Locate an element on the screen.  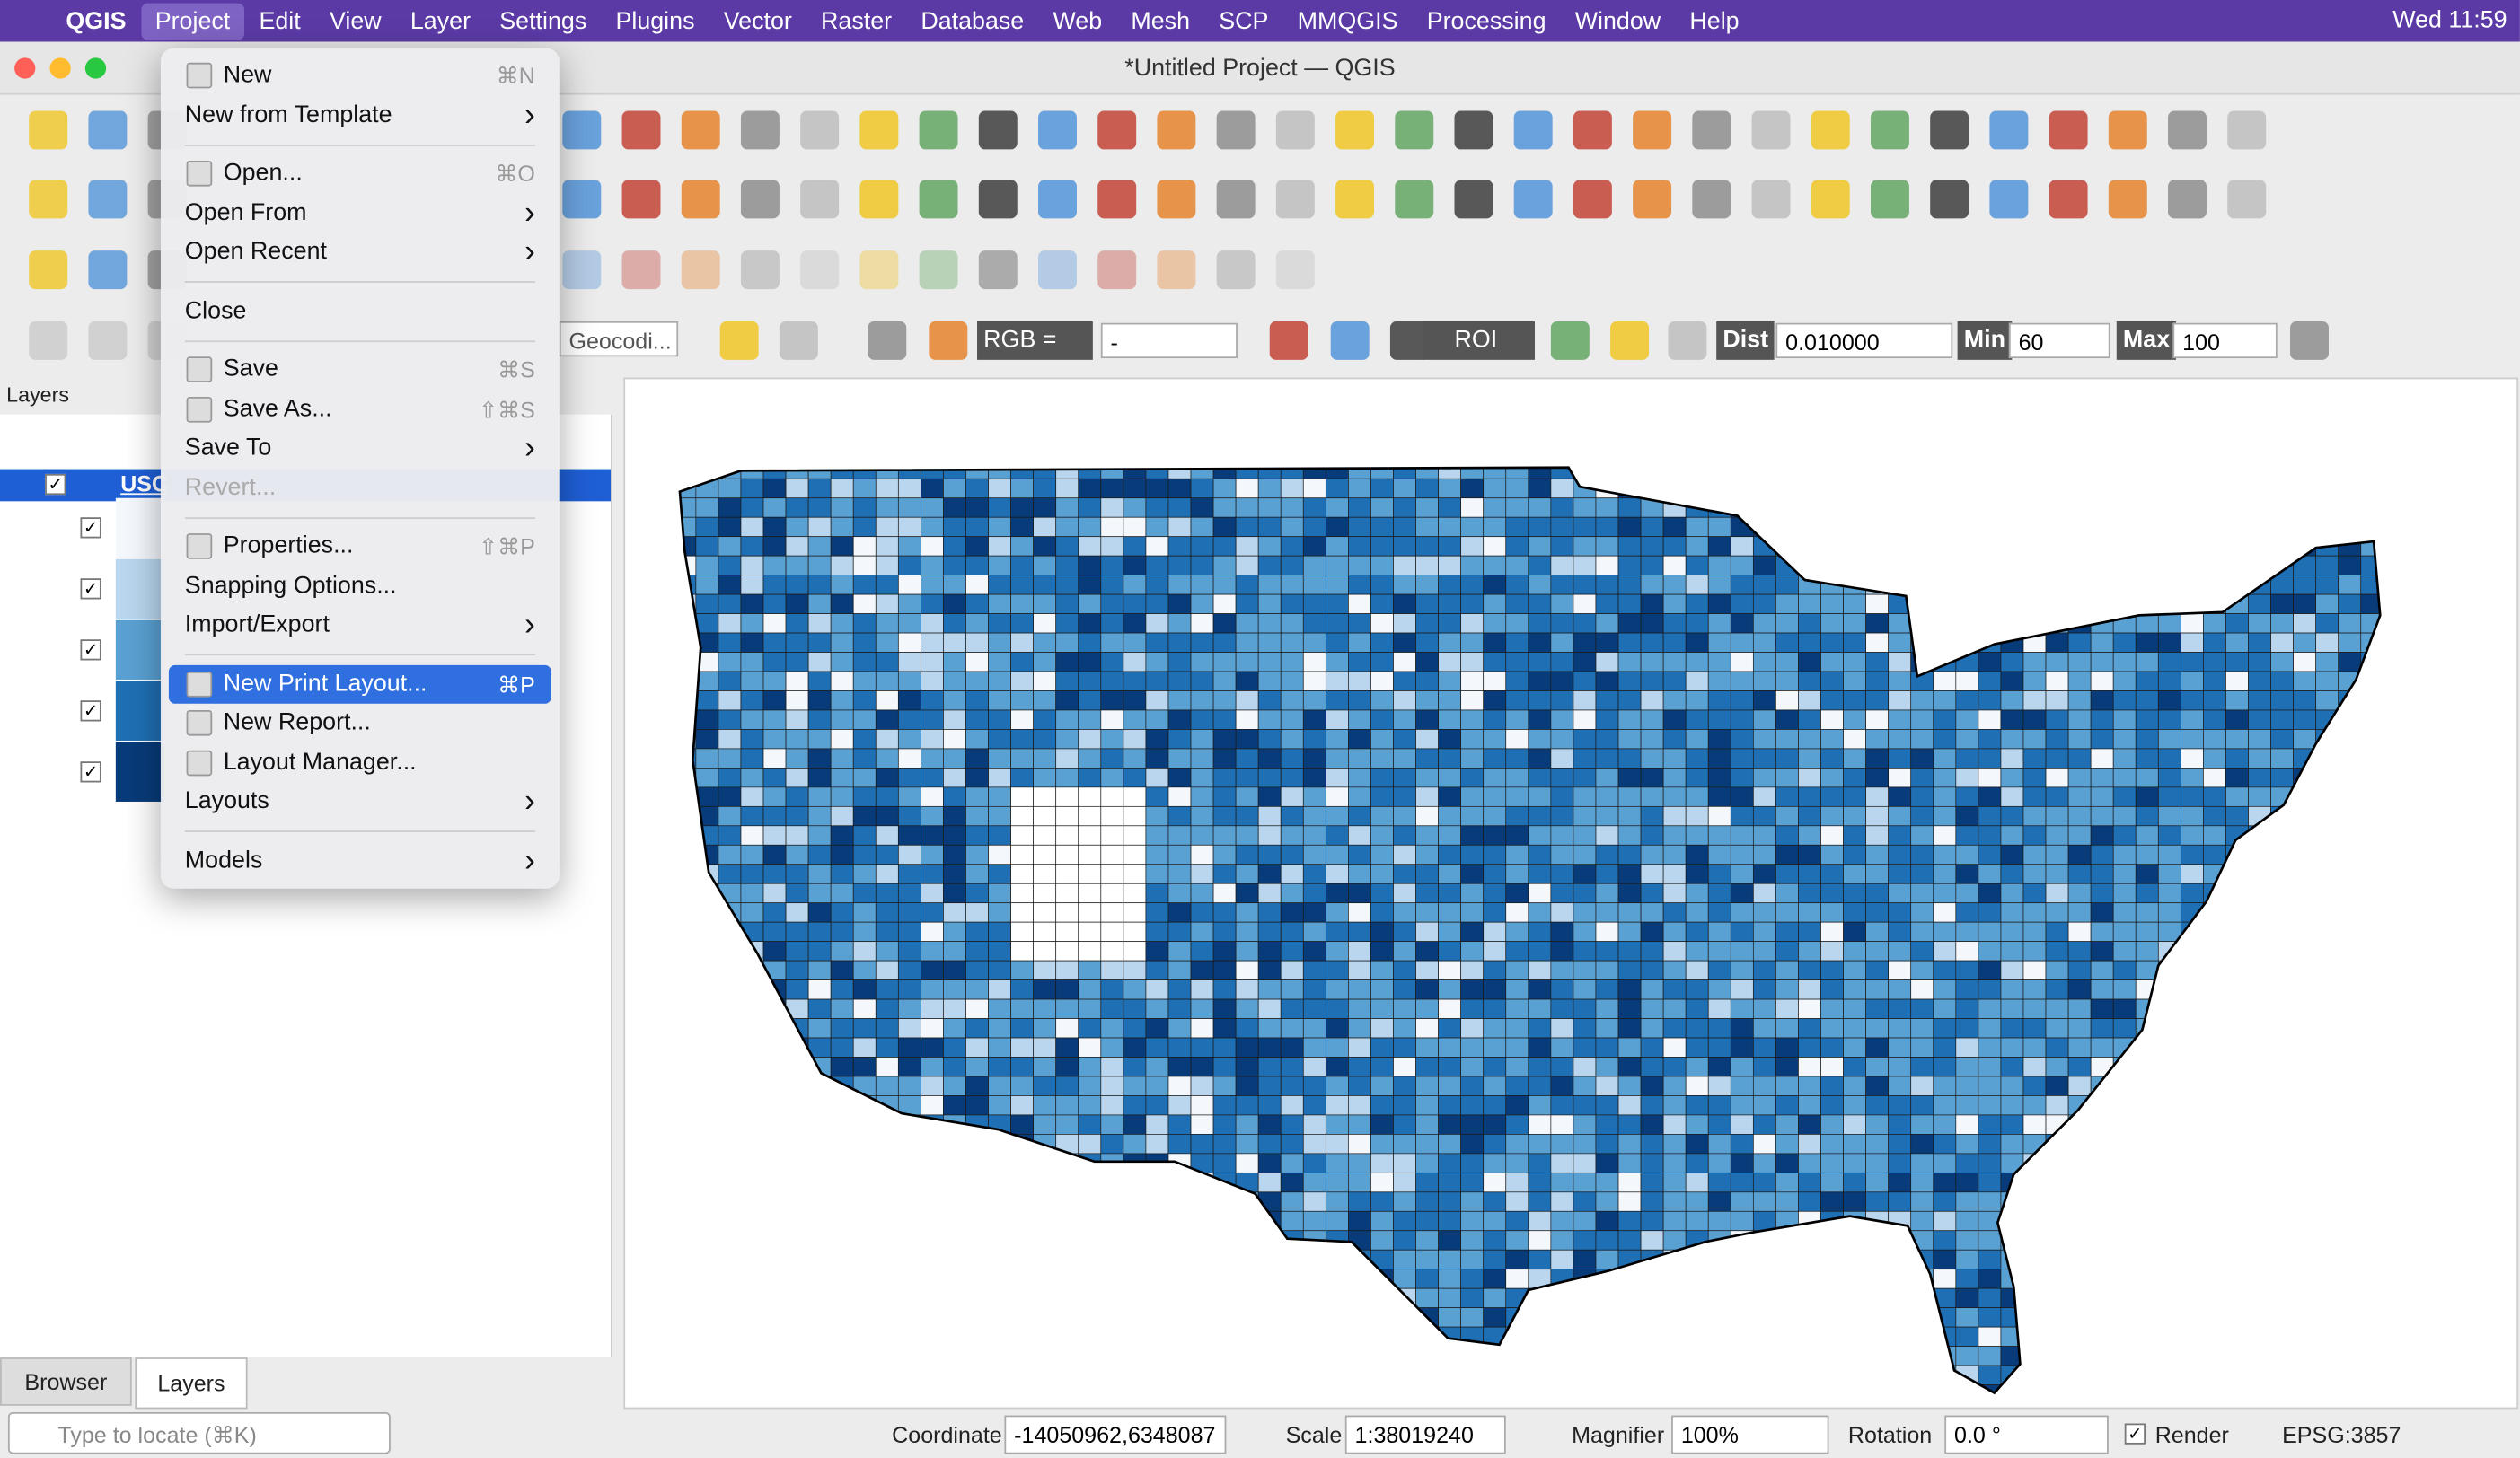
rgb-combo: - is located at coordinates (1169, 340).